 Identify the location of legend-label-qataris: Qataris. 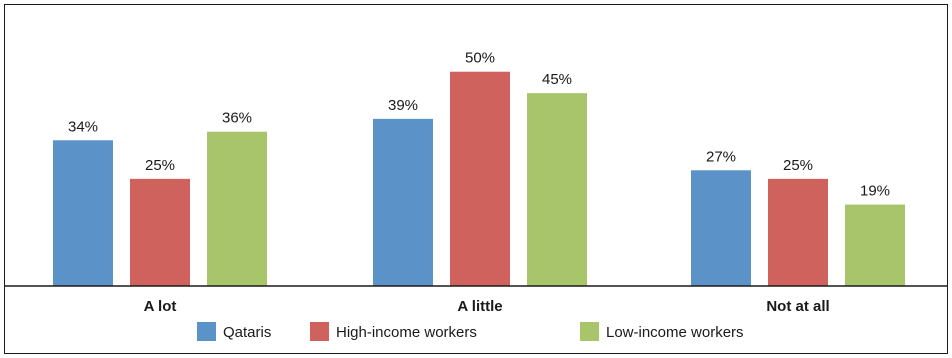
(247, 332).